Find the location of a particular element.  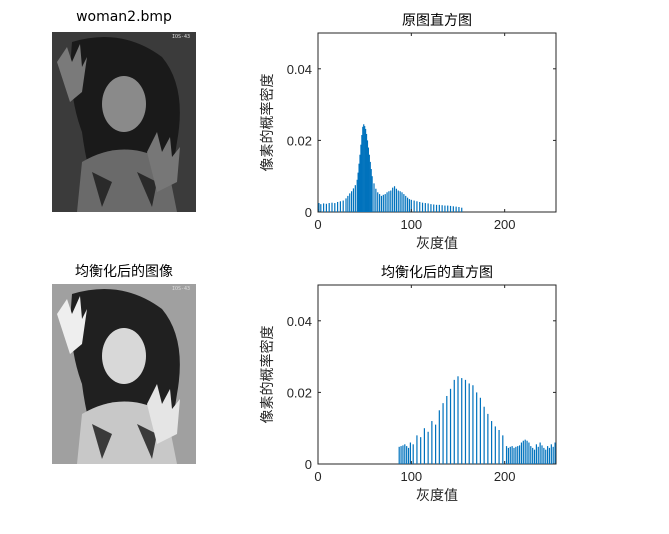

portrait-figure-original is located at coordinates (124, 122).